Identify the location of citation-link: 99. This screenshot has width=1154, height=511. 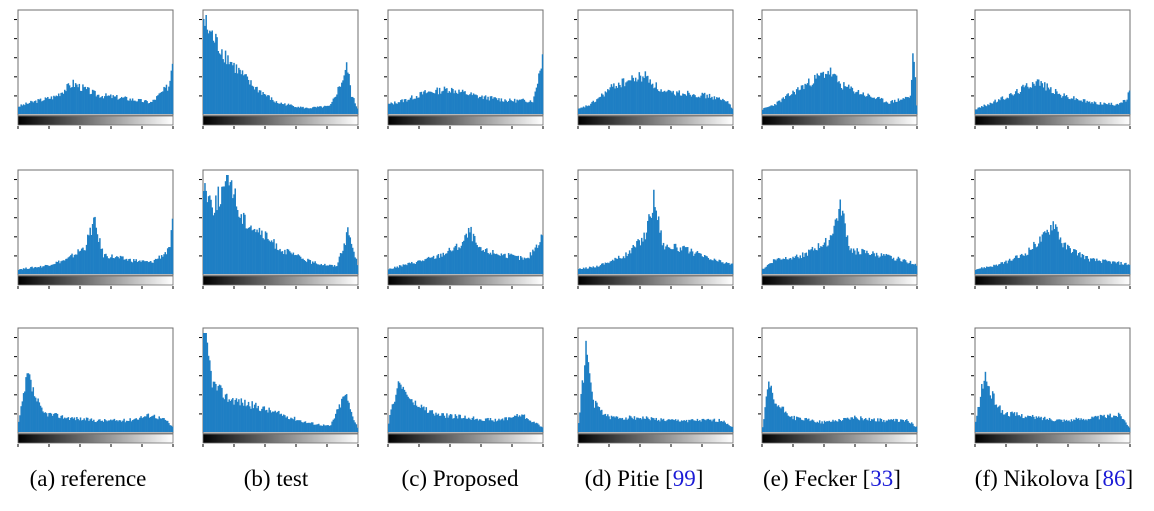
(684, 478).